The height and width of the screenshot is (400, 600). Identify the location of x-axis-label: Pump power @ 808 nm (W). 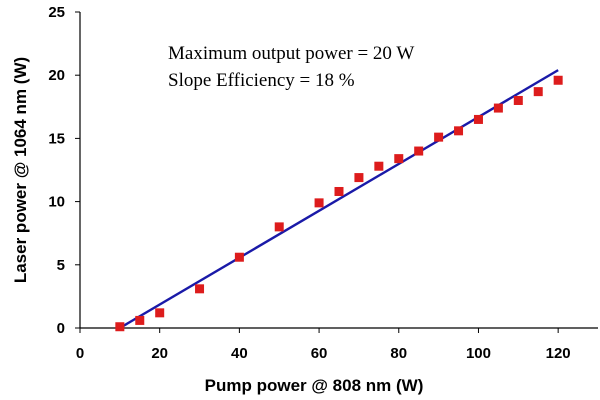
(314, 385).